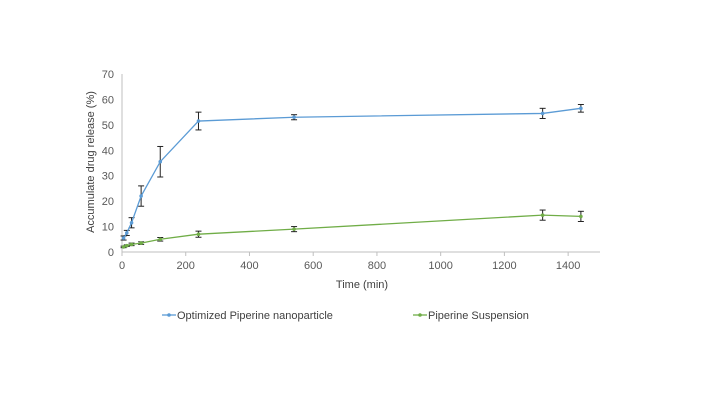  Describe the element at coordinates (349, 262) in the screenshot. I see `x-axis-ticks: 0 200 400 600 800 1000 1200 1400` at that location.